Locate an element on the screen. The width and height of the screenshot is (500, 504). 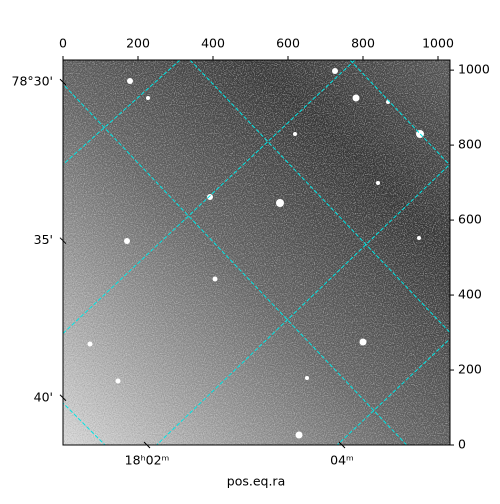
y-tick-label: 1000 is located at coordinates (474, 69).